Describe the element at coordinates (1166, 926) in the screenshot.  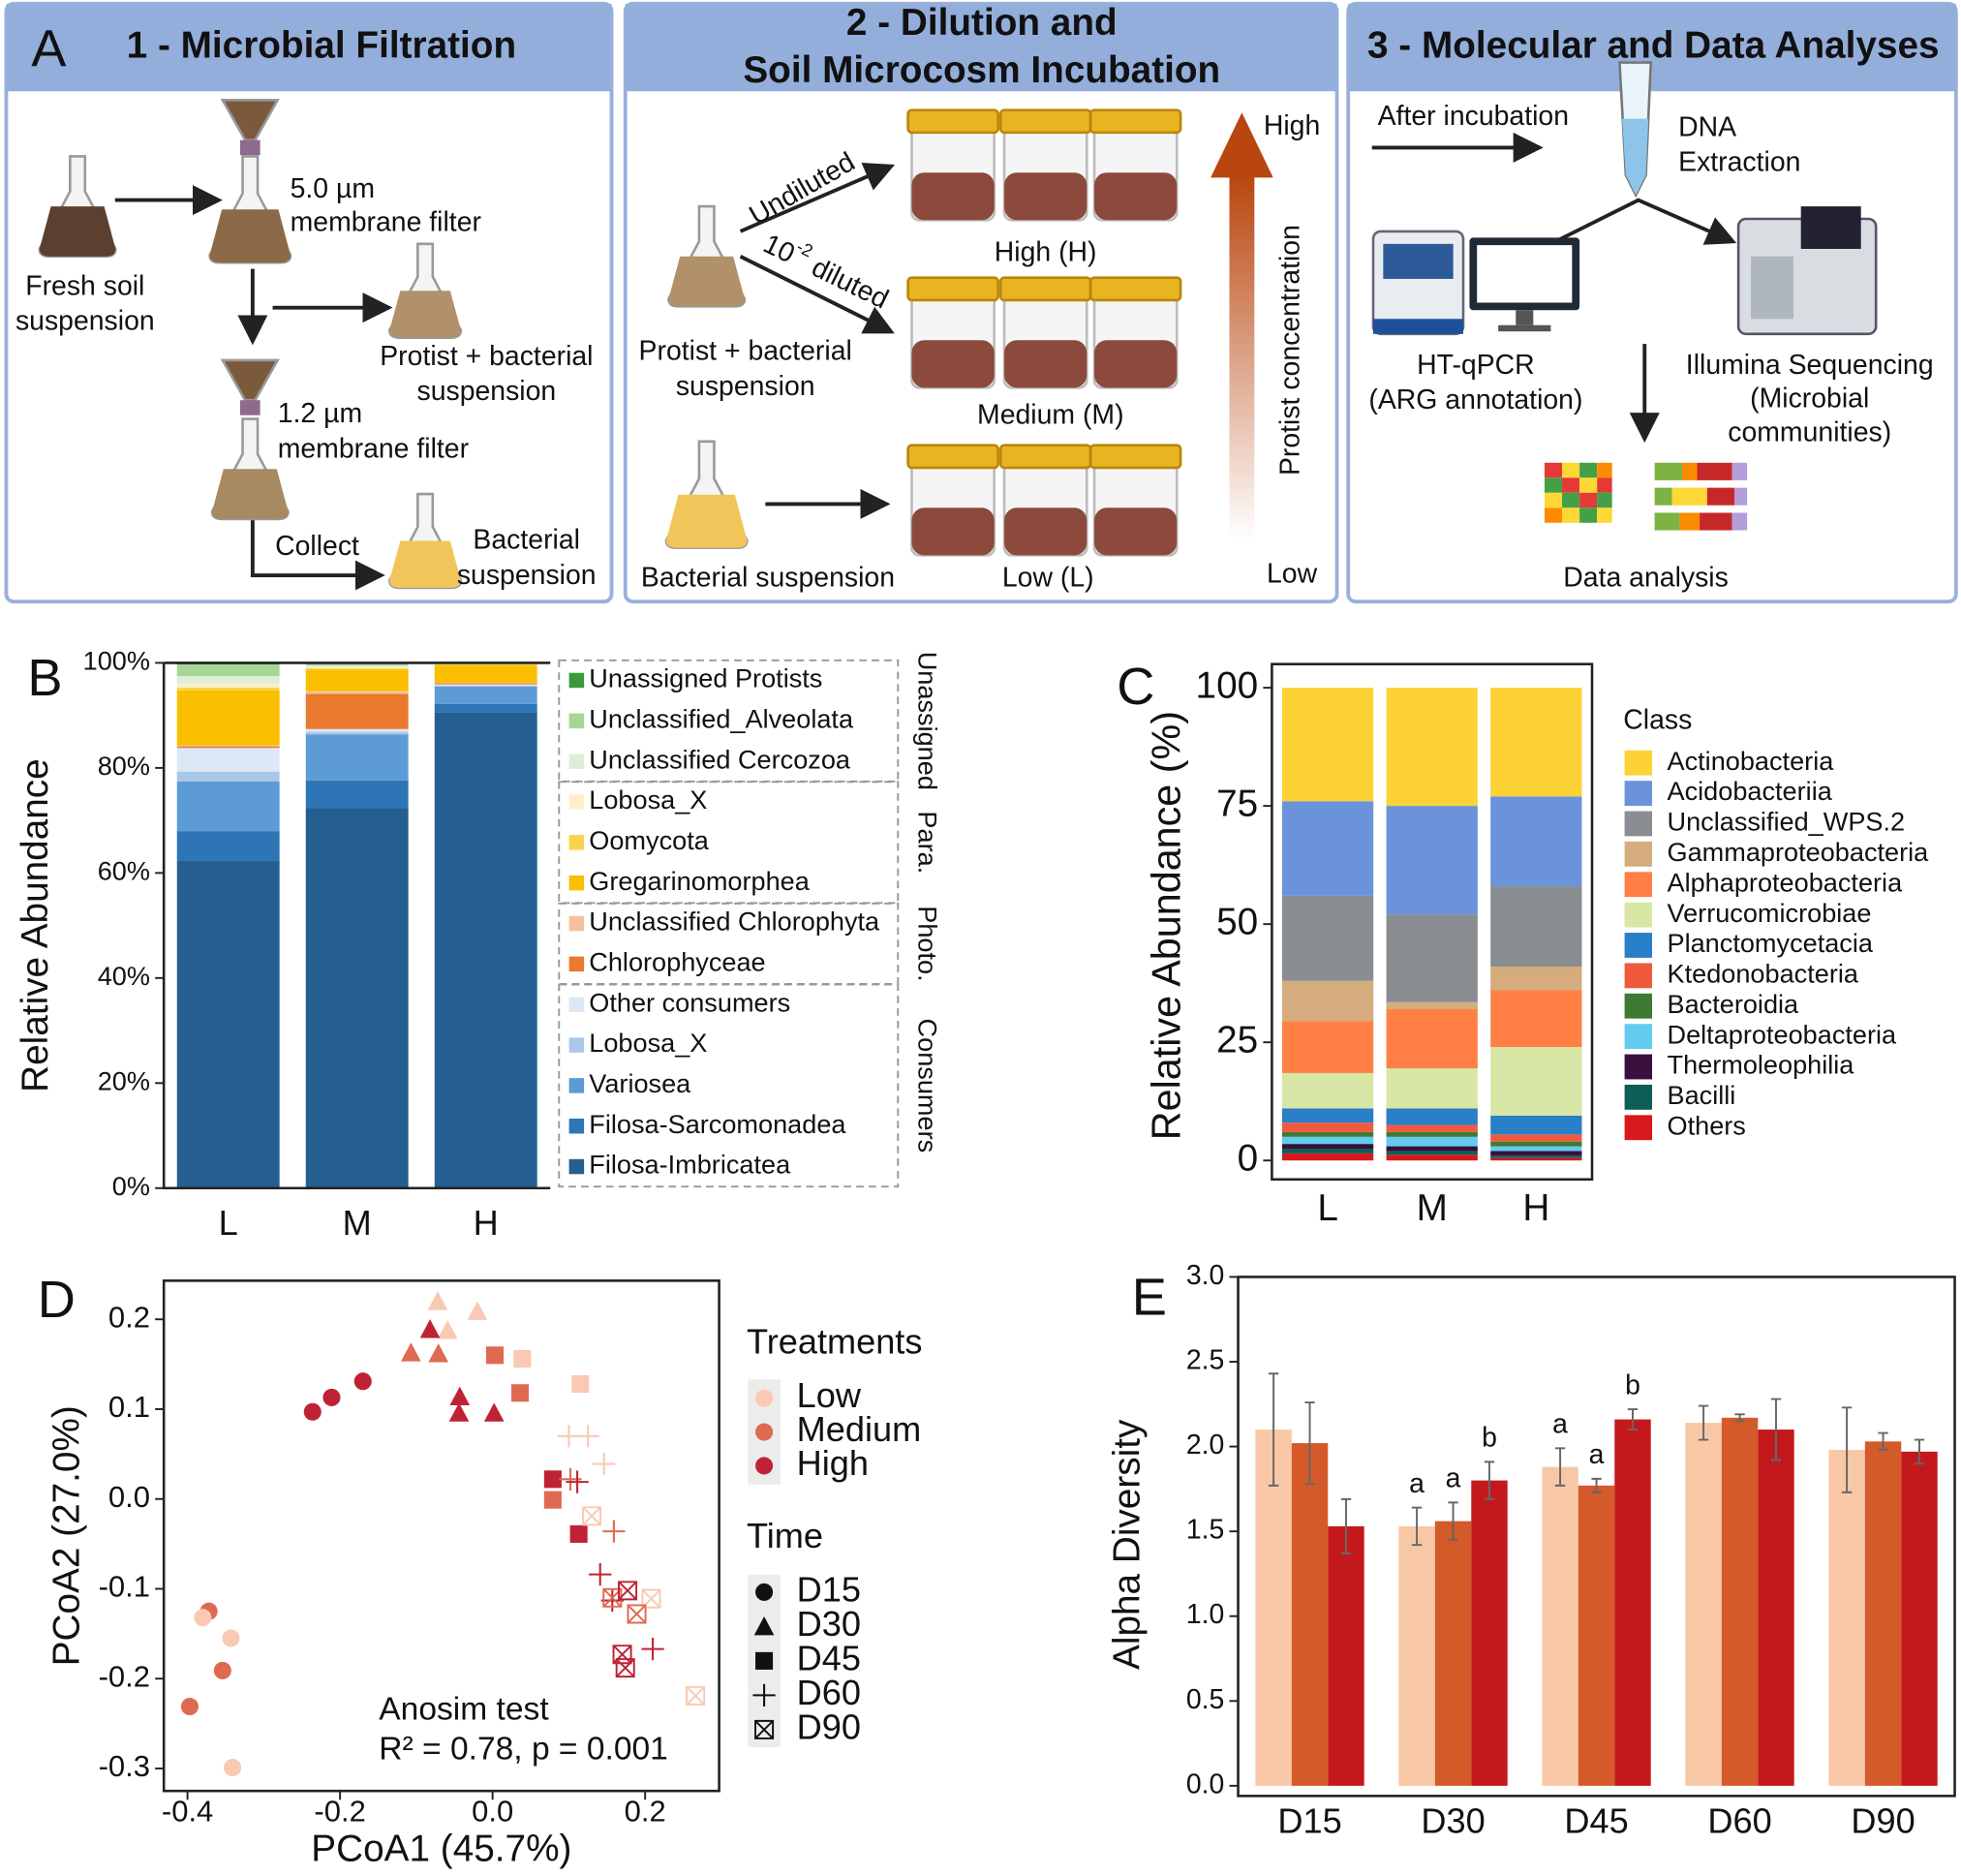
I see `axis-title: Relative Abundance (%)` at that location.